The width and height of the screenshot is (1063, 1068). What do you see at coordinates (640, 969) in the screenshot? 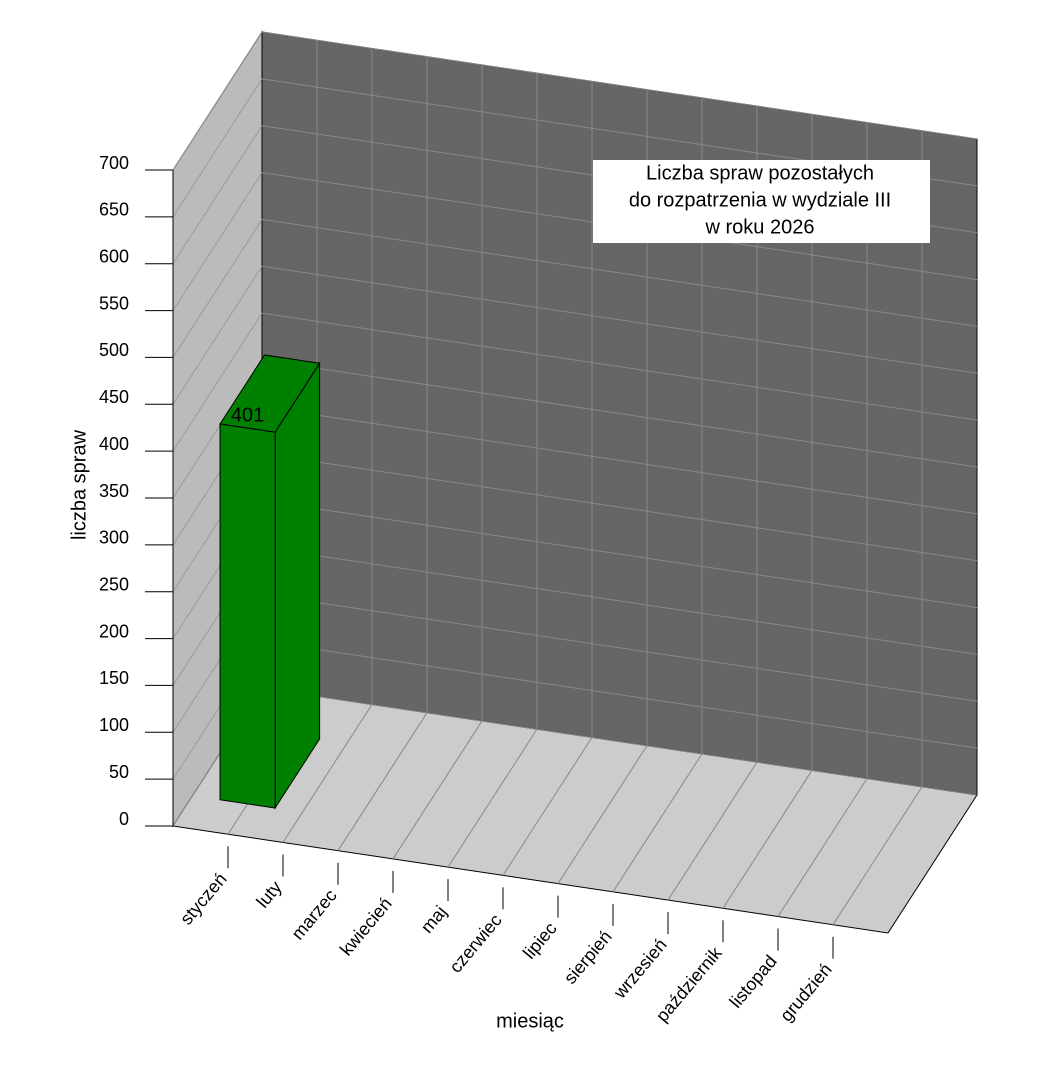
I see `x-tick-label: wrzesień` at bounding box center [640, 969].